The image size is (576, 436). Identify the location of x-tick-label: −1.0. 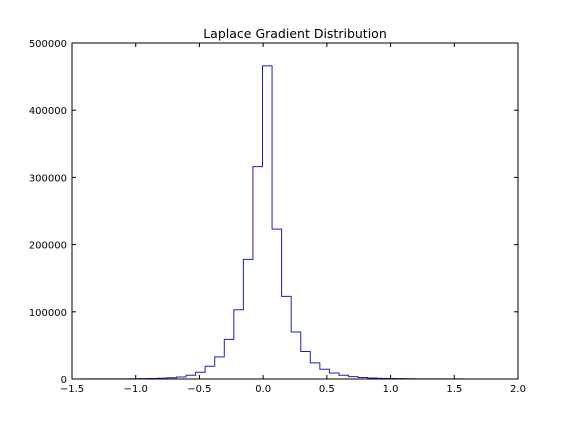
(136, 389).